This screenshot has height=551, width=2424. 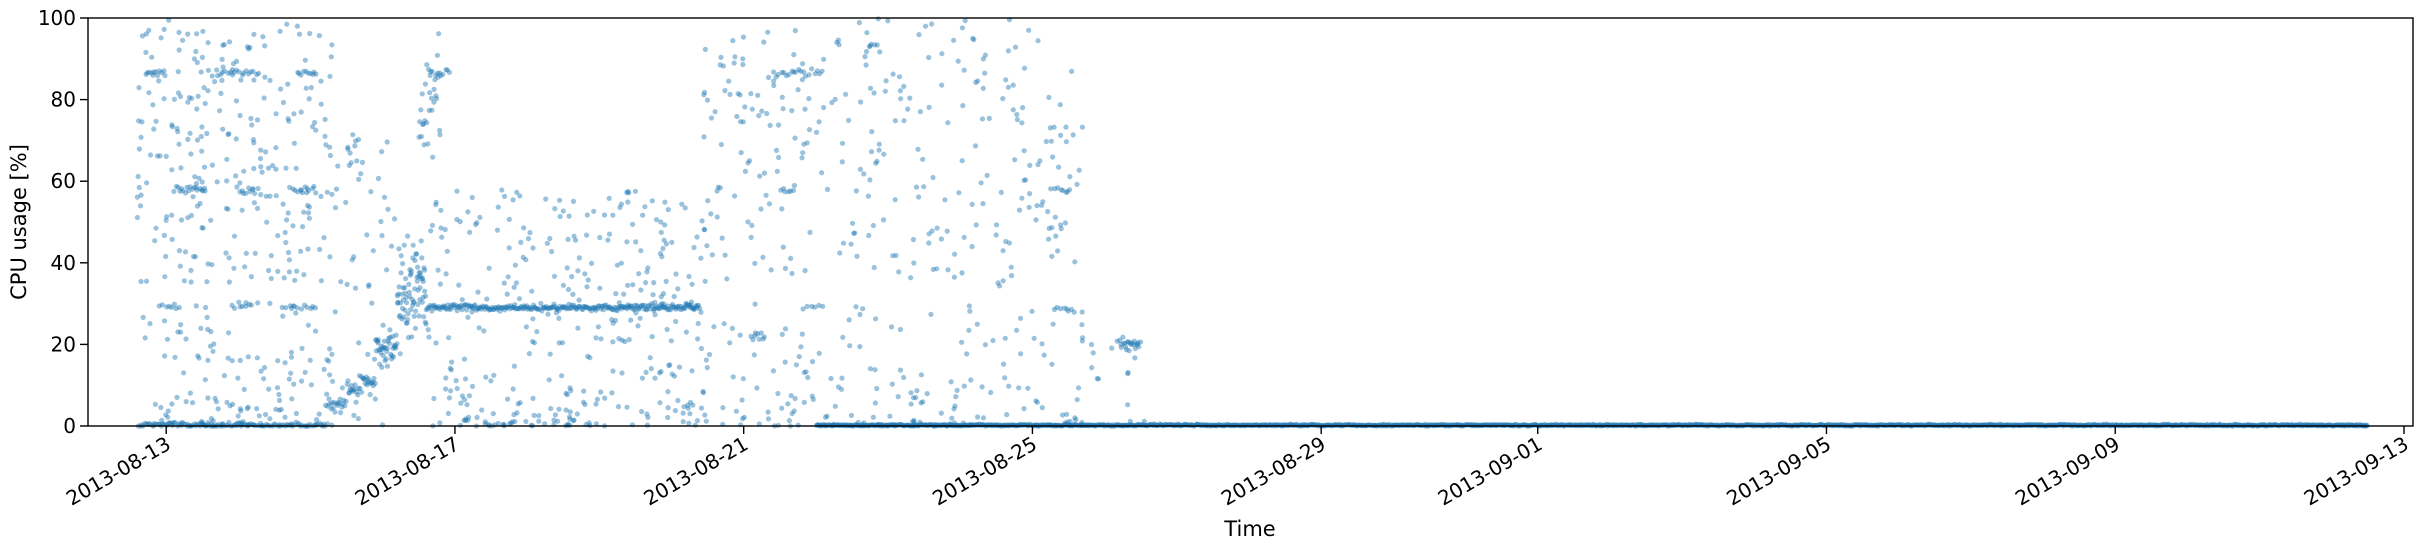 What do you see at coordinates (63, 263) in the screenshot?
I see `y-tick-label: 40` at bounding box center [63, 263].